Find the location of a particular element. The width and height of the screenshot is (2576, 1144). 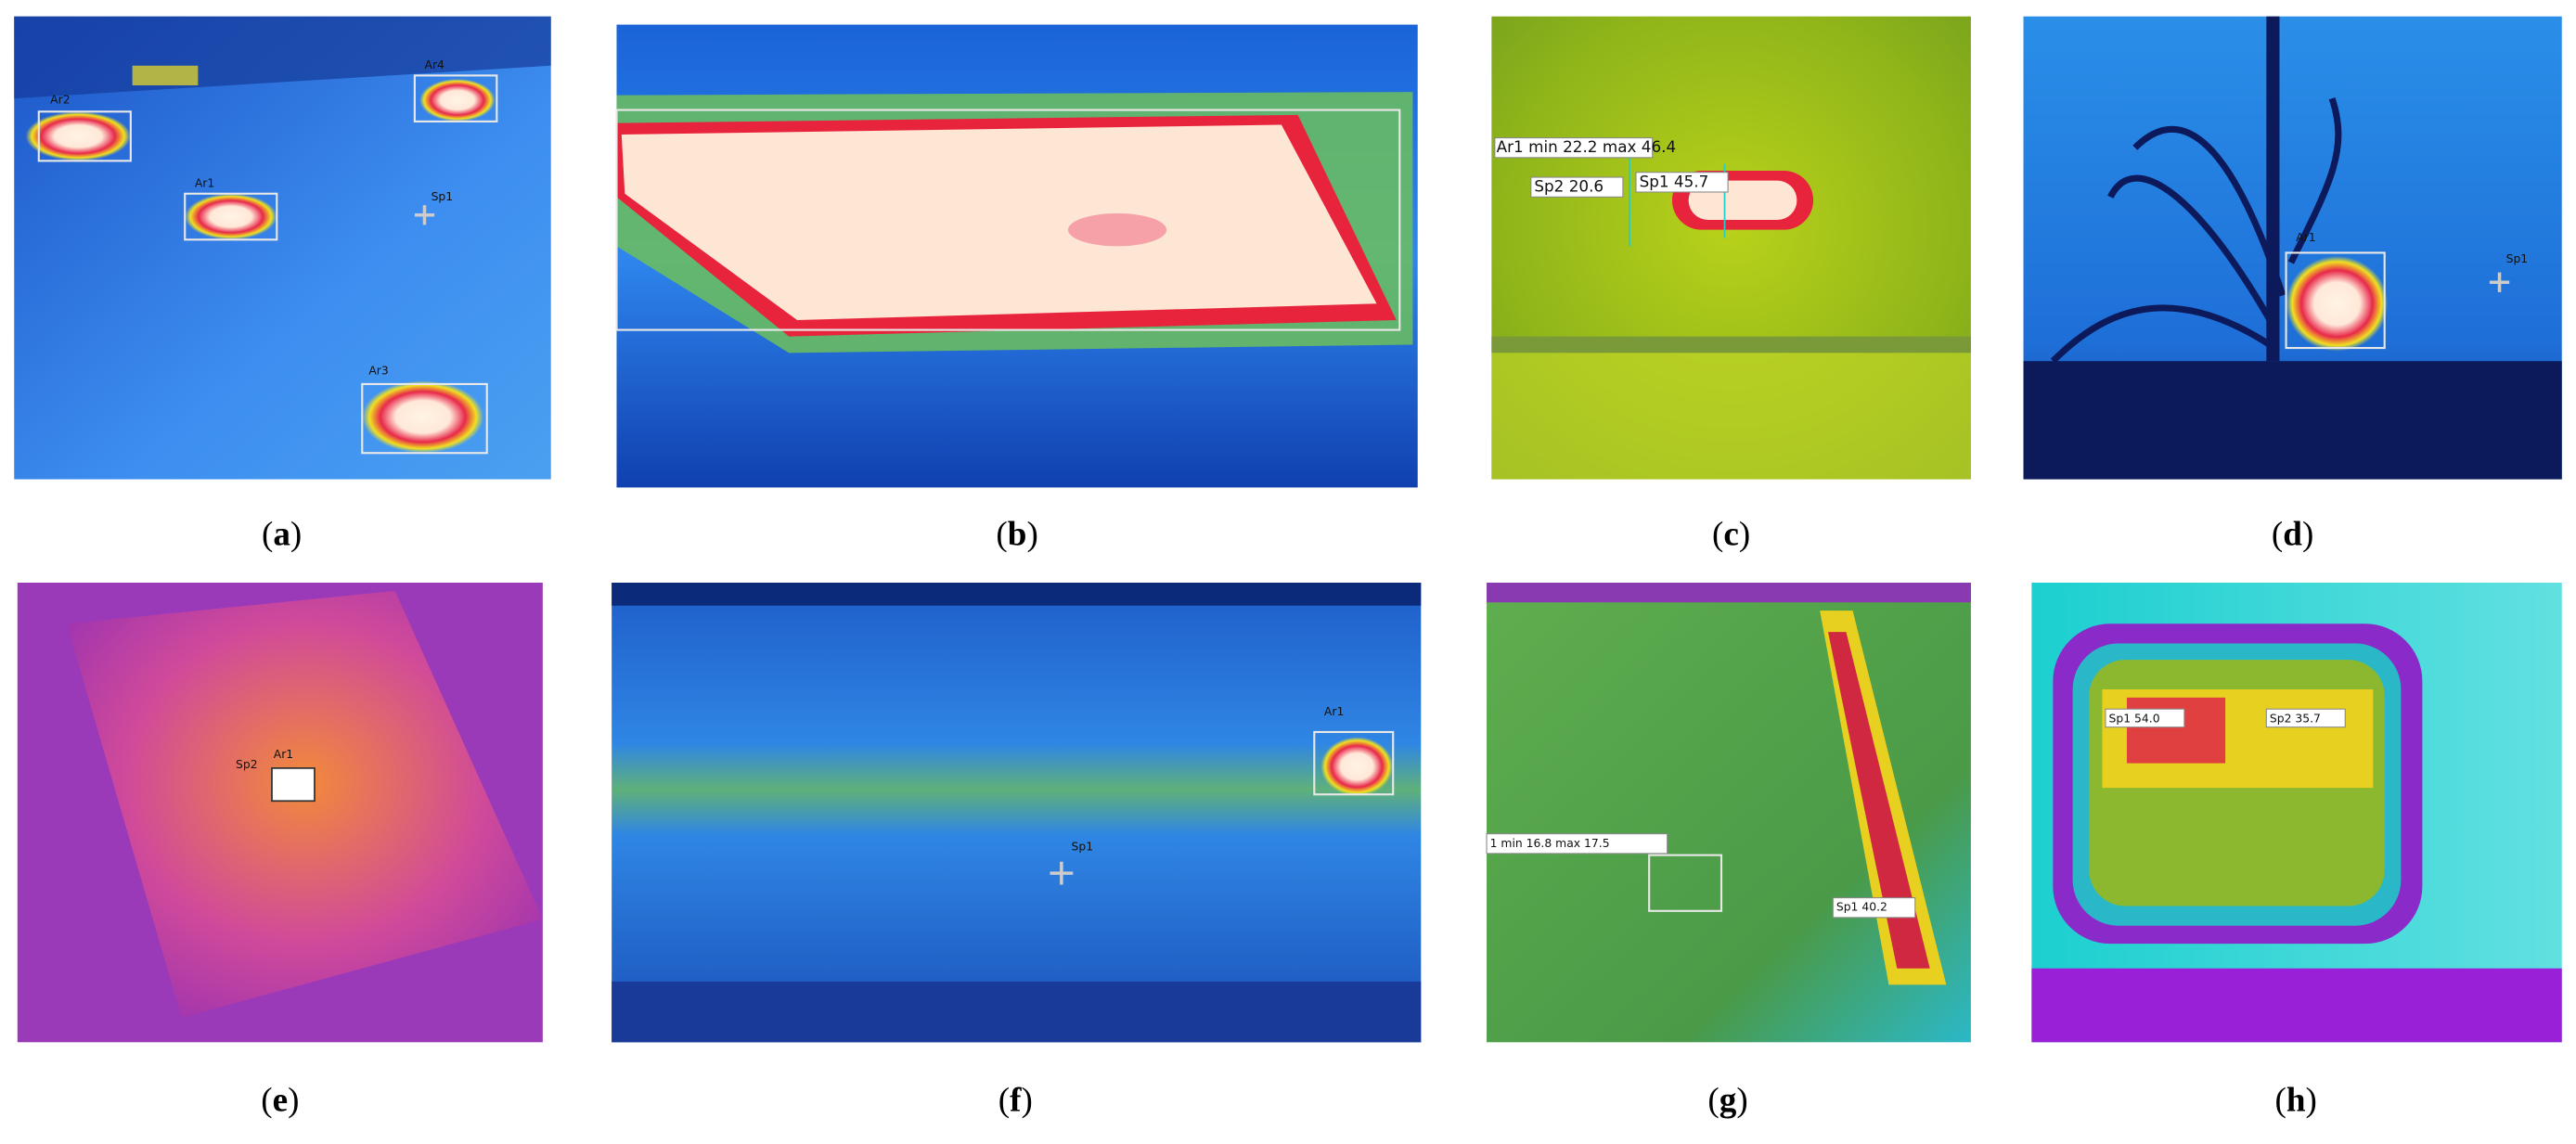

annotation: Sp2 35.7 is located at coordinates (2295, 718).